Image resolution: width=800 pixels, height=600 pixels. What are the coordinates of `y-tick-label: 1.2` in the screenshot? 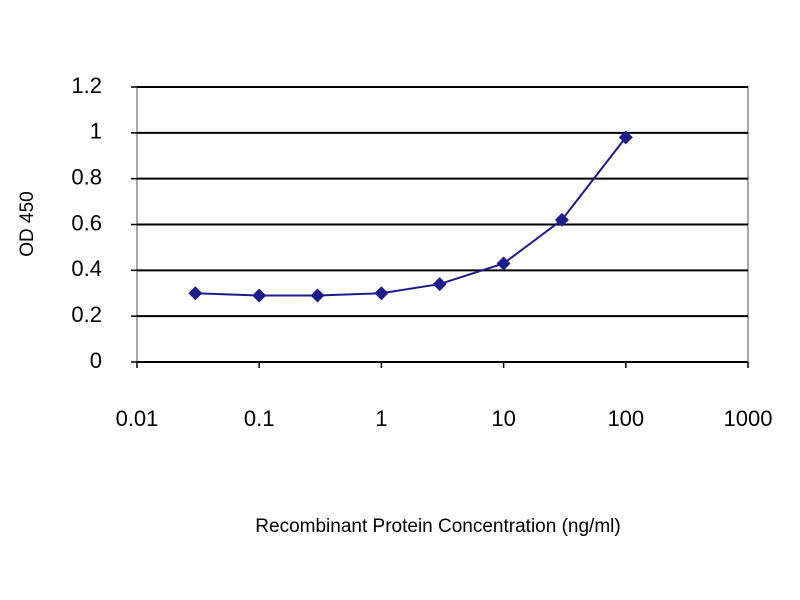 It's located at (86, 85).